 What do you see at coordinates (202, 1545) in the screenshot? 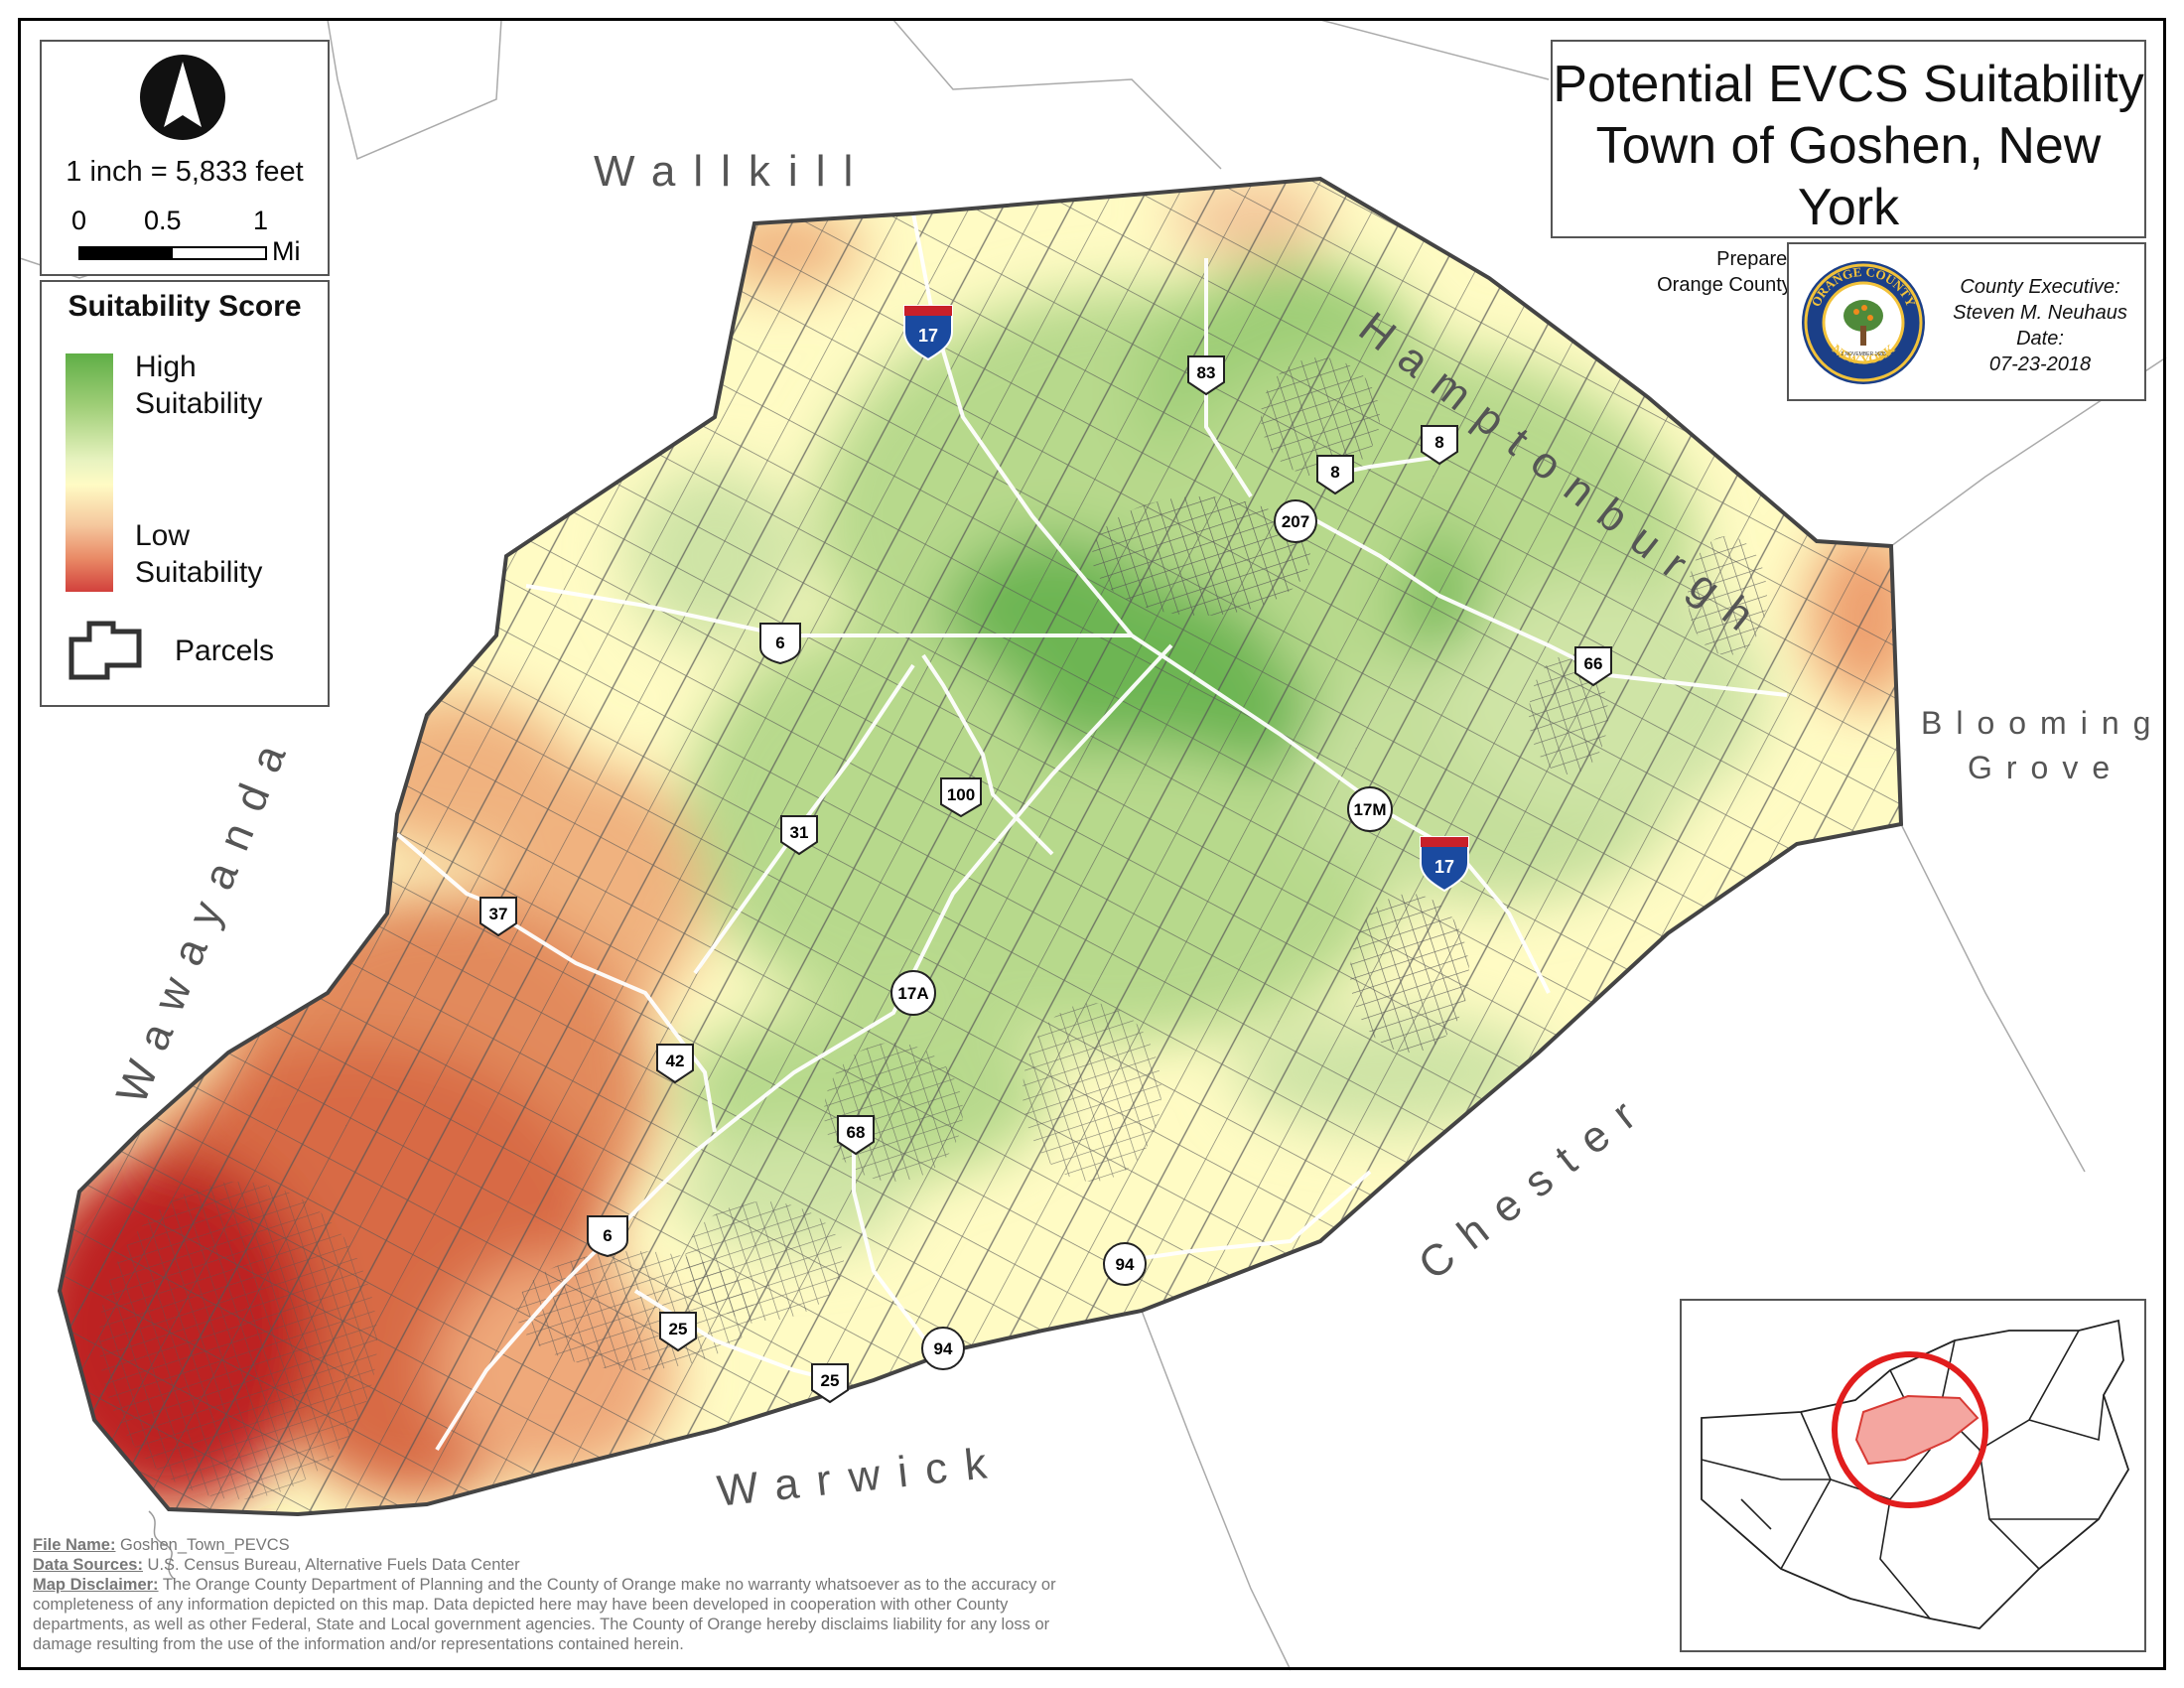
I see `file-name-value: Goshen_Town_PEVCS` at bounding box center [202, 1545].